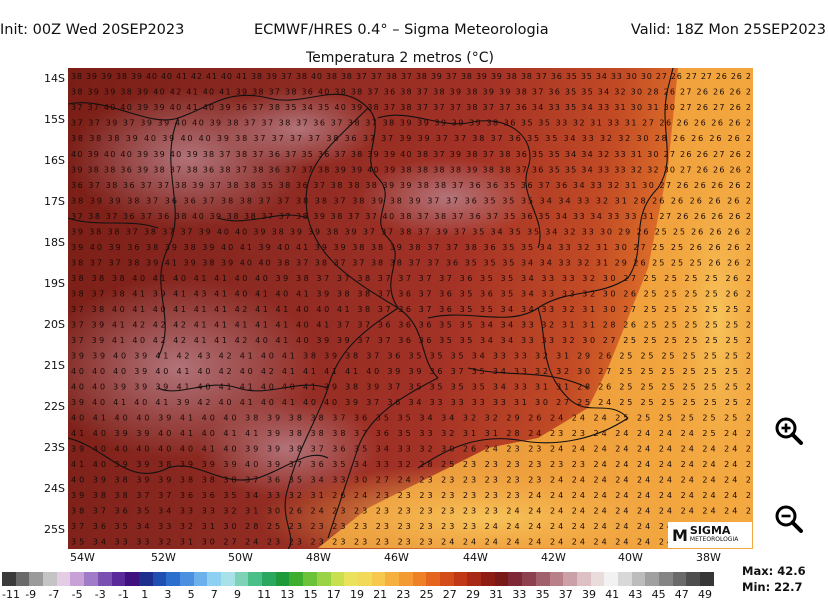  I want to click on lat-label: 24S, so click(54, 488).